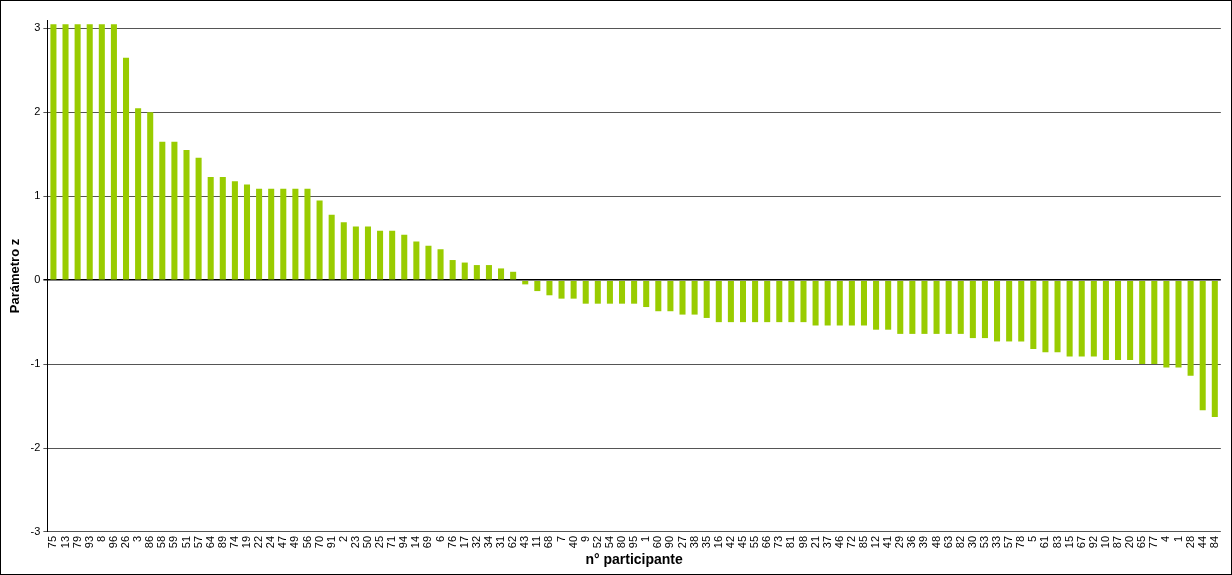  I want to click on x-tick-label: 65, so click(1141, 542).